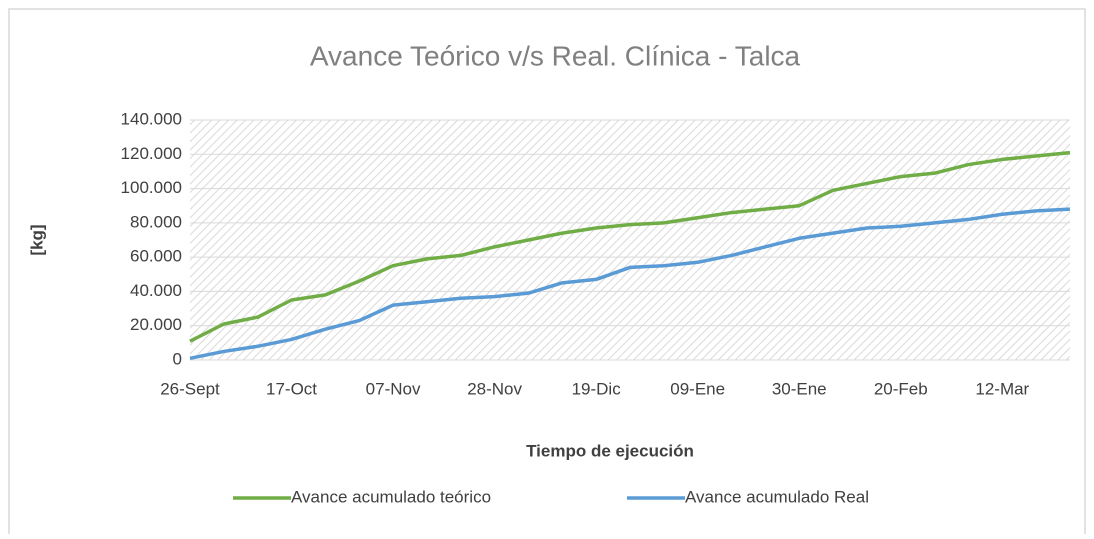 This screenshot has height=539, width=1094. Describe the element at coordinates (1002, 388) in the screenshot. I see `x-tick-label: 12-Mar` at that location.